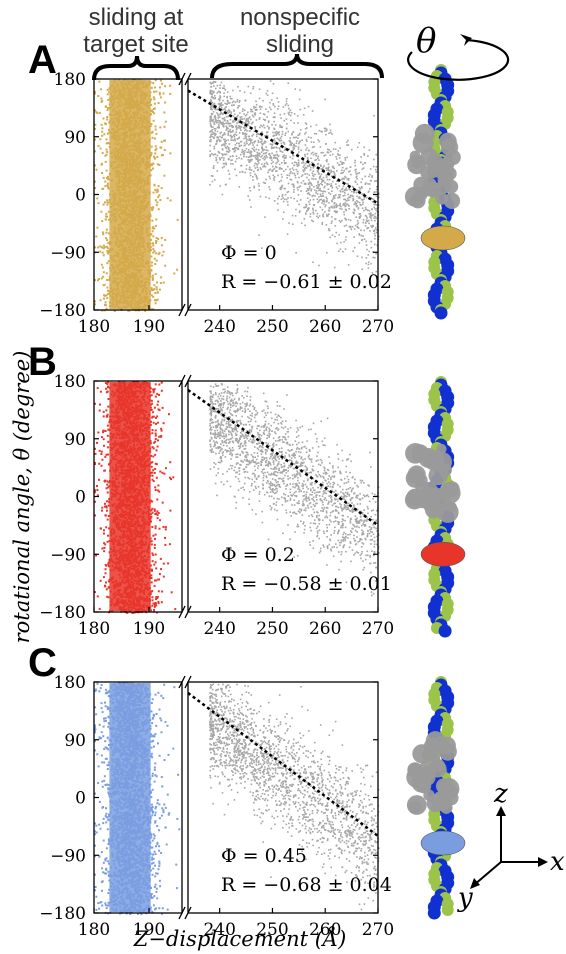 This screenshot has width=566, height=954. Describe the element at coordinates (272, 327) in the screenshot. I see `x-tick-label: 250` at that location.